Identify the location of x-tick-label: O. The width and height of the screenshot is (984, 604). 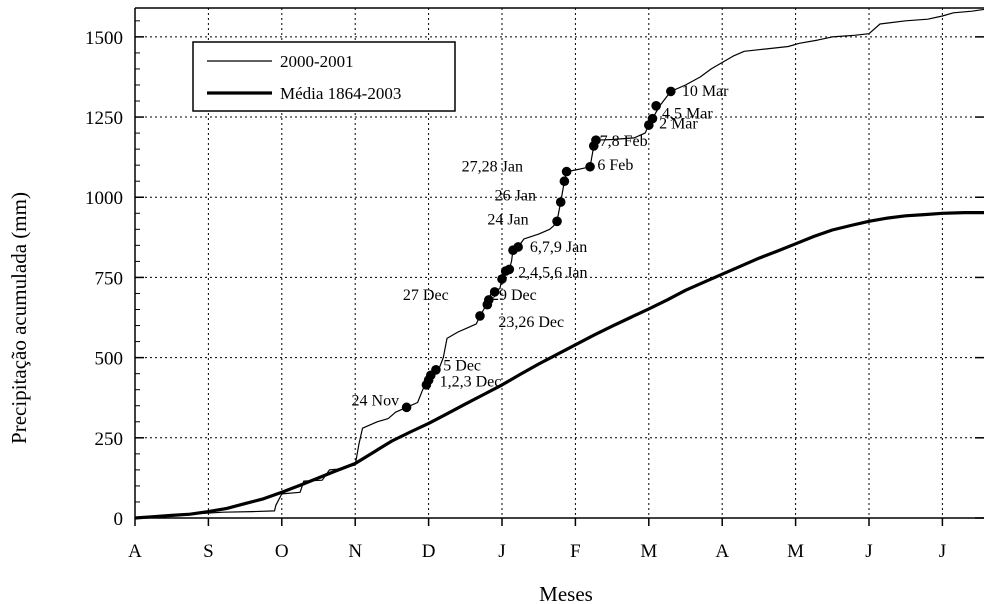
(282, 551).